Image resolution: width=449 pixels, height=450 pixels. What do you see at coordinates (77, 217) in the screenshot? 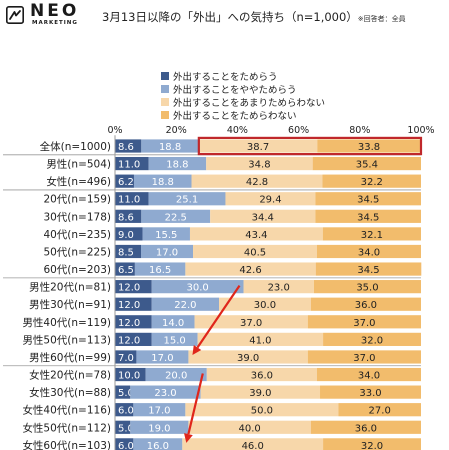
I see `category-label: 30代(n=178)` at bounding box center [77, 217].